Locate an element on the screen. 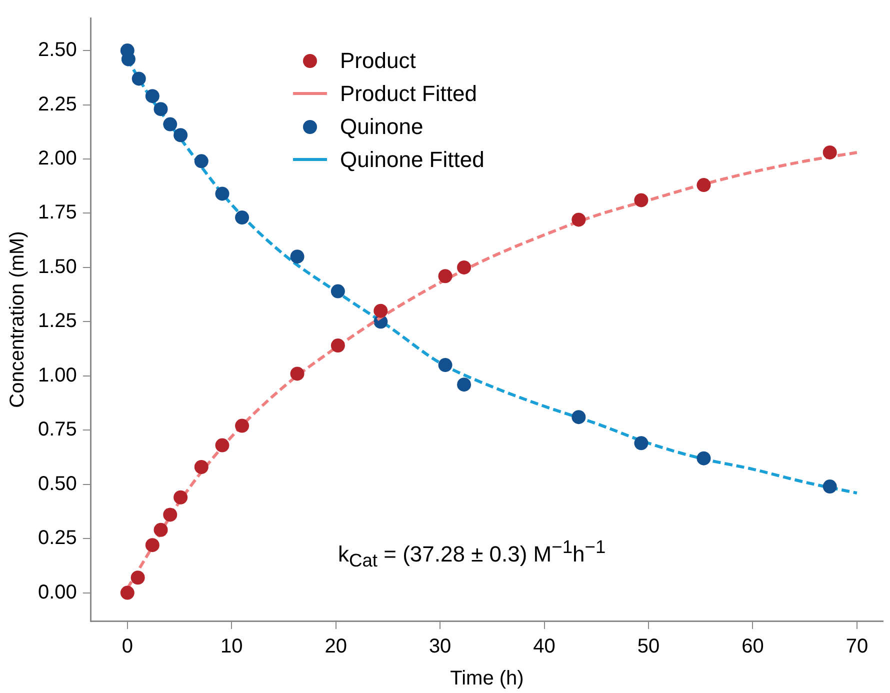  y-tick-label: 1.00 is located at coordinates (57, 375).